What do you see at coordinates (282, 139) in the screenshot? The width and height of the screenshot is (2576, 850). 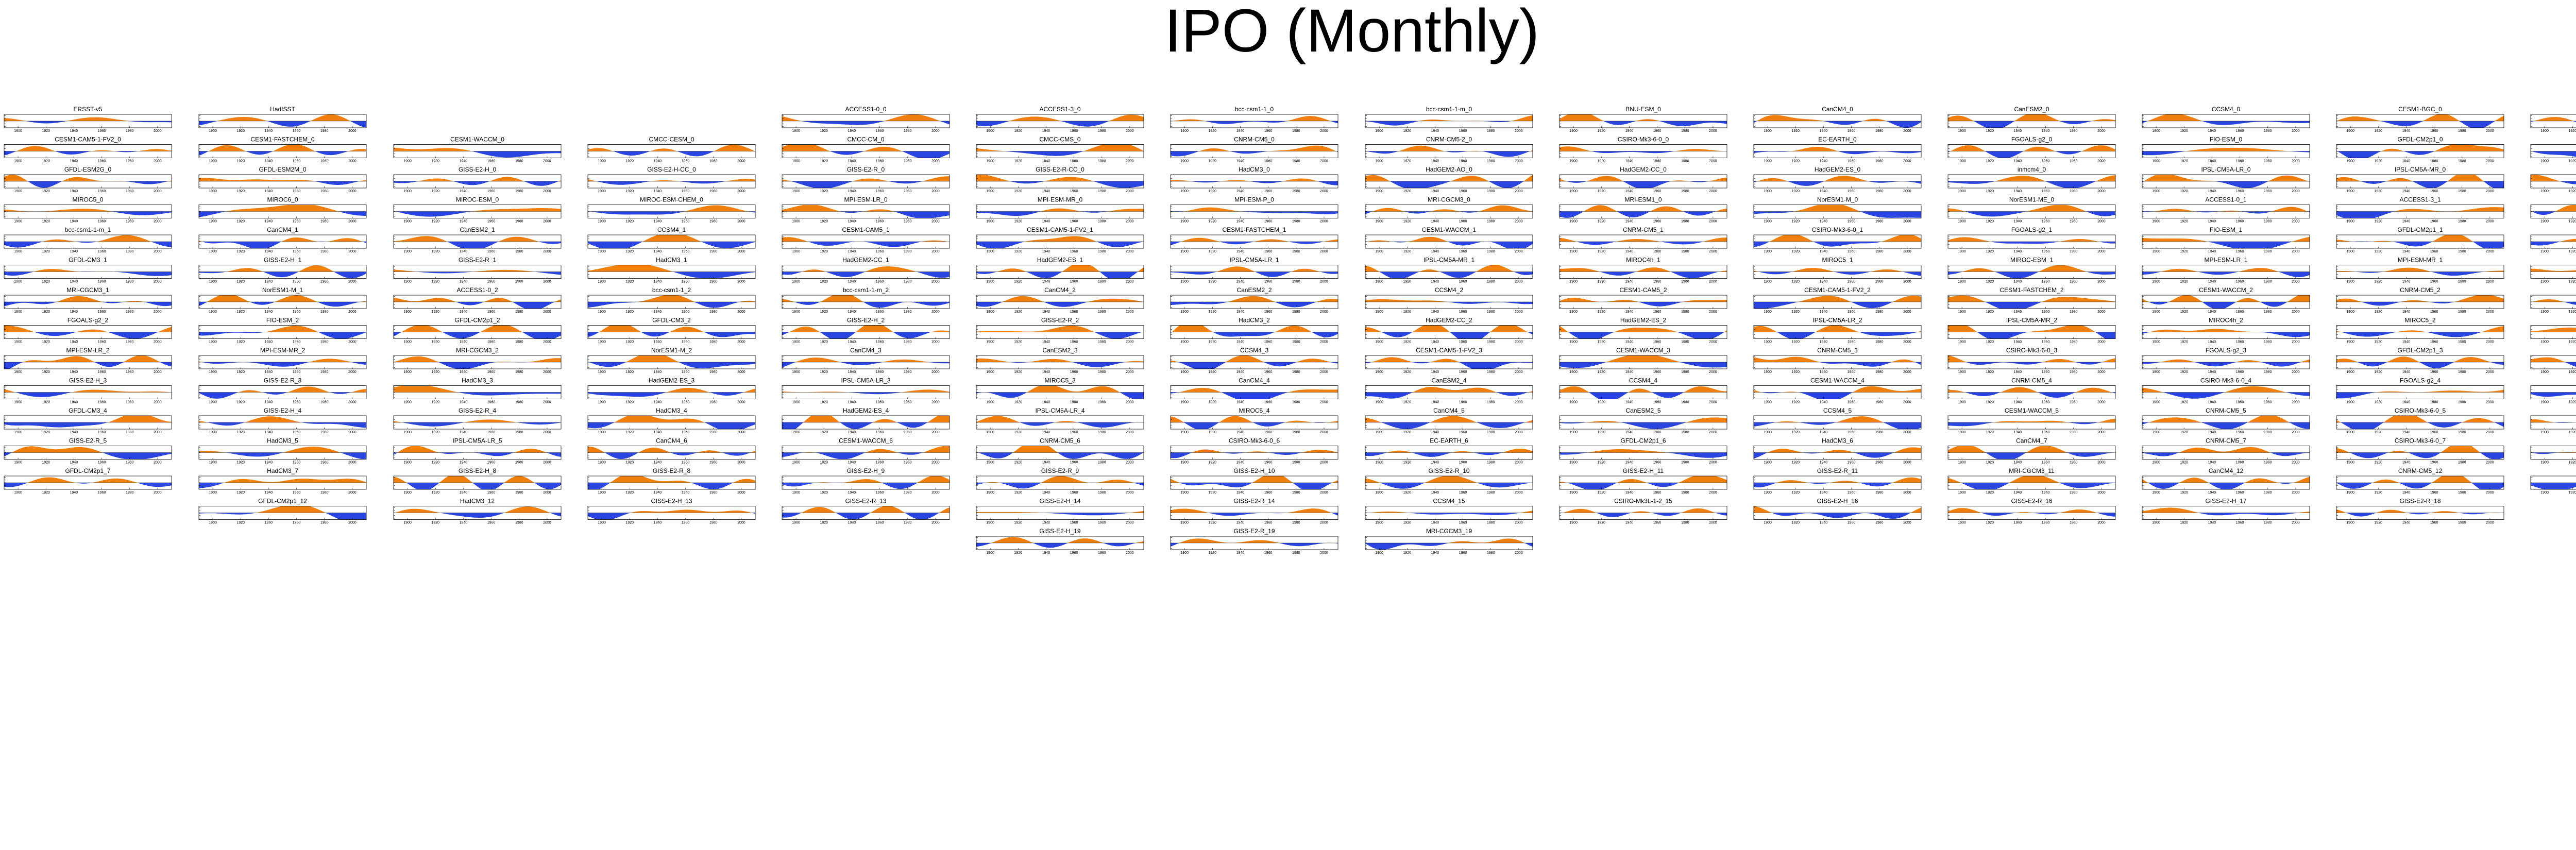 I see `panel-title: CESM1-FASTCHEM_0` at bounding box center [282, 139].